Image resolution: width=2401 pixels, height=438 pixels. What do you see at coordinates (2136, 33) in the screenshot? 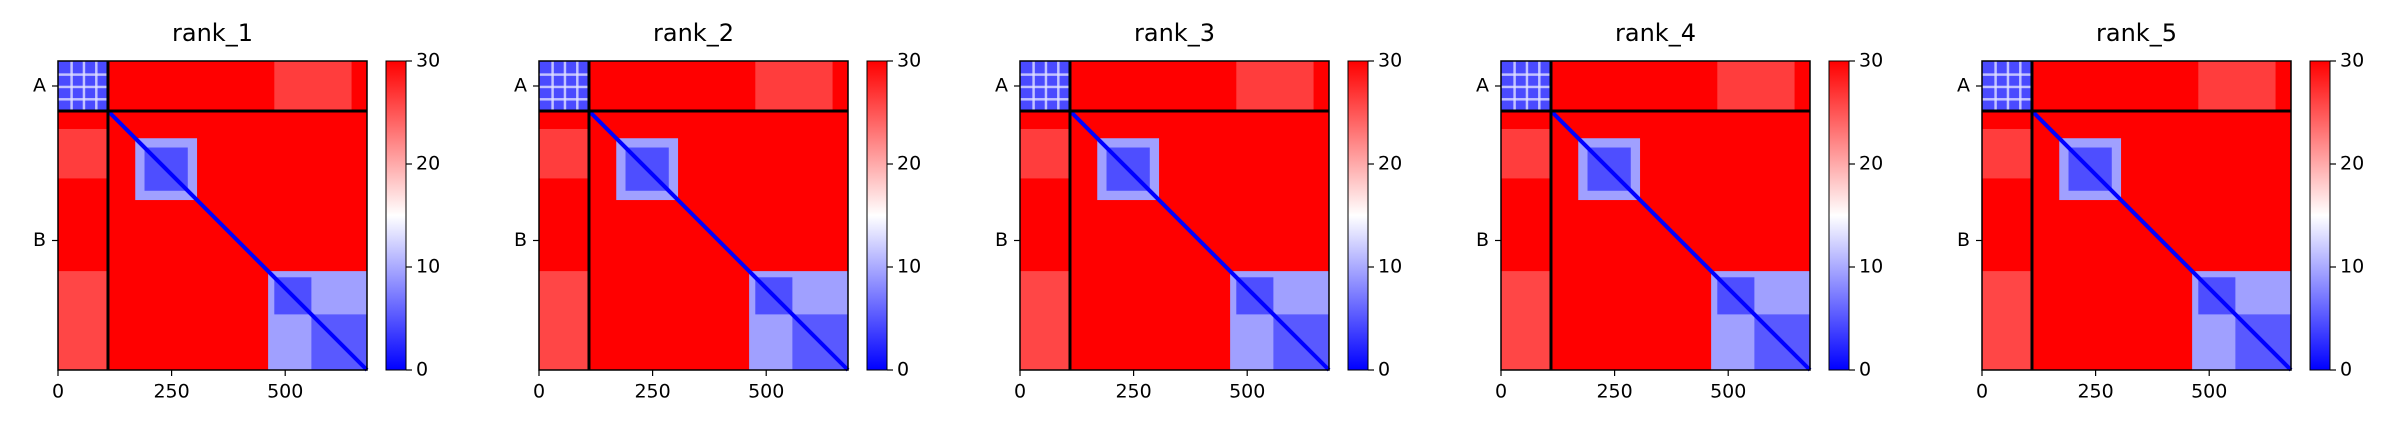
I see `panel-title: rank_5` at bounding box center [2136, 33].